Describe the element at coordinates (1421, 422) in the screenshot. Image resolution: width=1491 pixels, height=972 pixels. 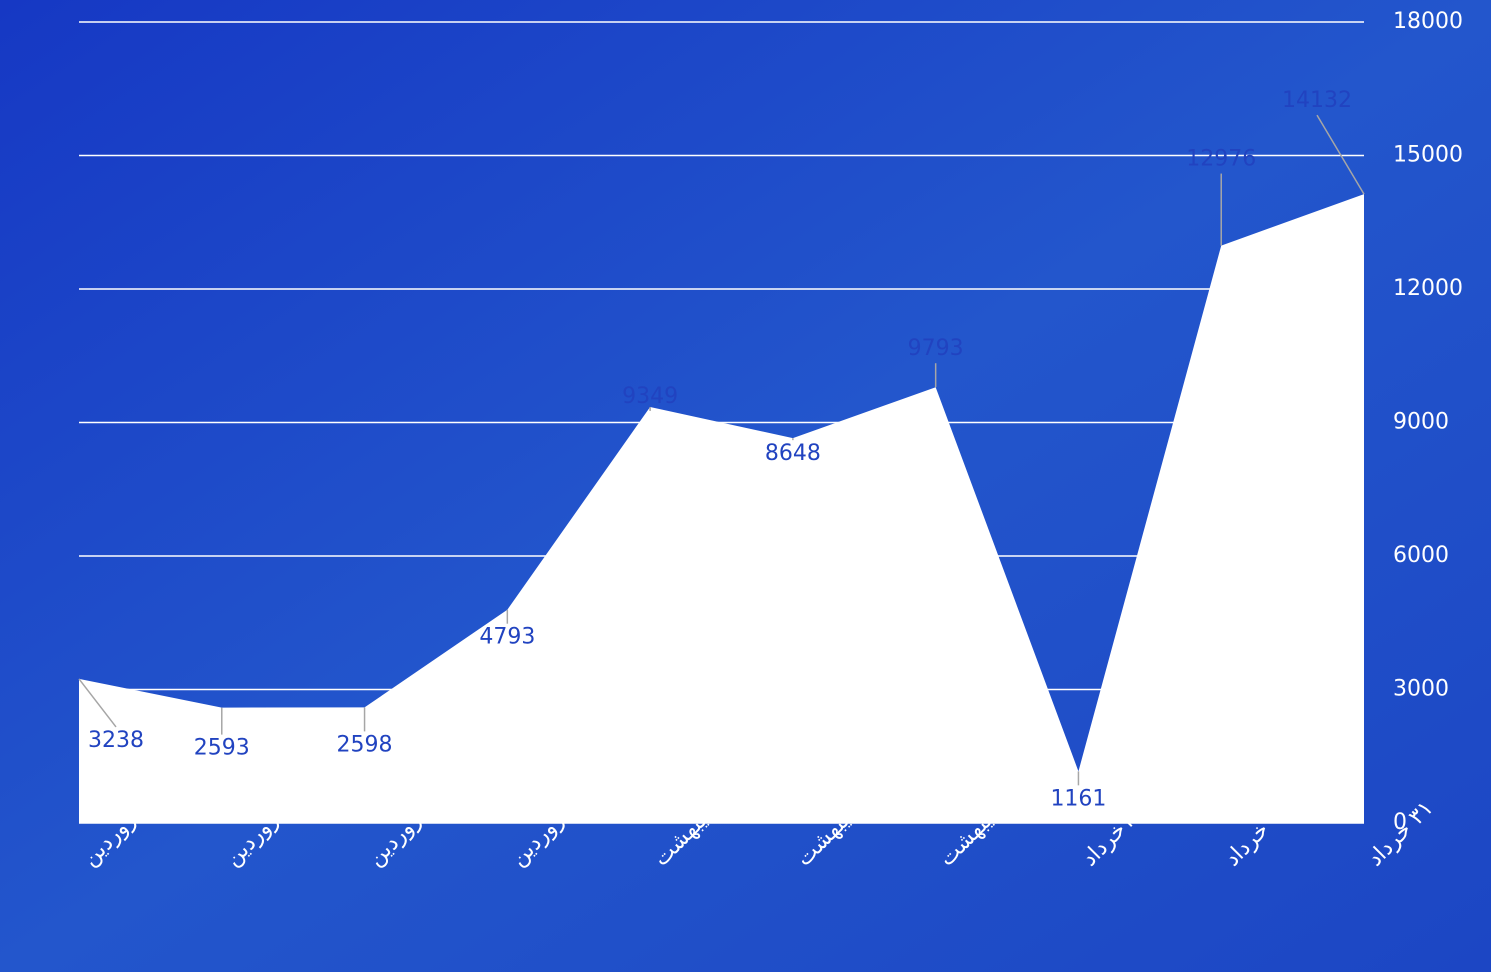
I see `y-tick-label: 9000` at that location.